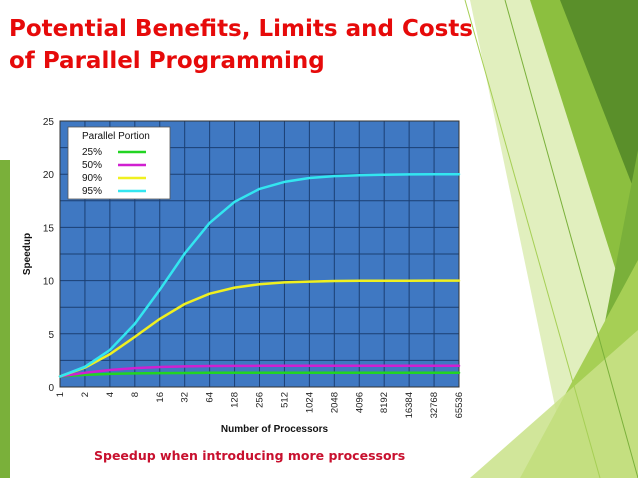 The image size is (638, 478). Describe the element at coordinates (49, 175) in the screenshot. I see `y-tick-label: 20` at that location.